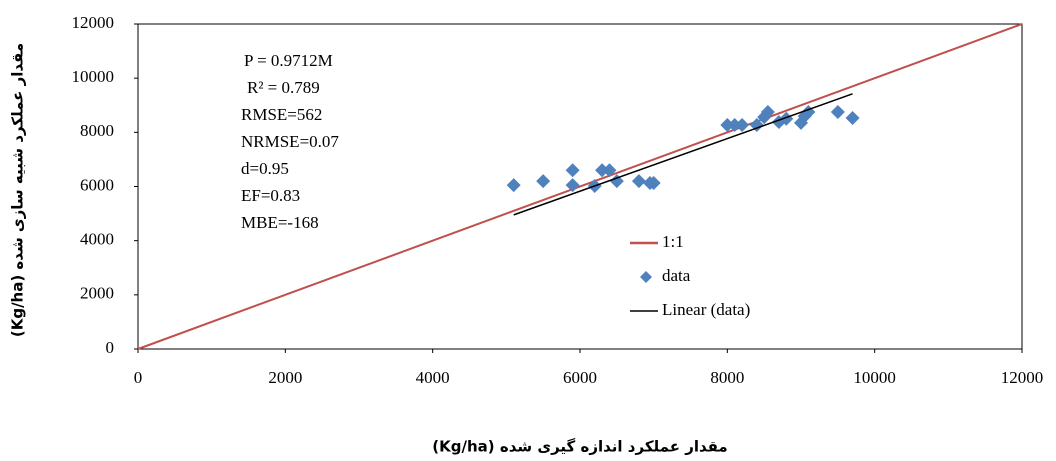 The width and height of the screenshot is (1056, 461). What do you see at coordinates (97, 239) in the screenshot?
I see `y-tick-label: 4000` at bounding box center [97, 239].